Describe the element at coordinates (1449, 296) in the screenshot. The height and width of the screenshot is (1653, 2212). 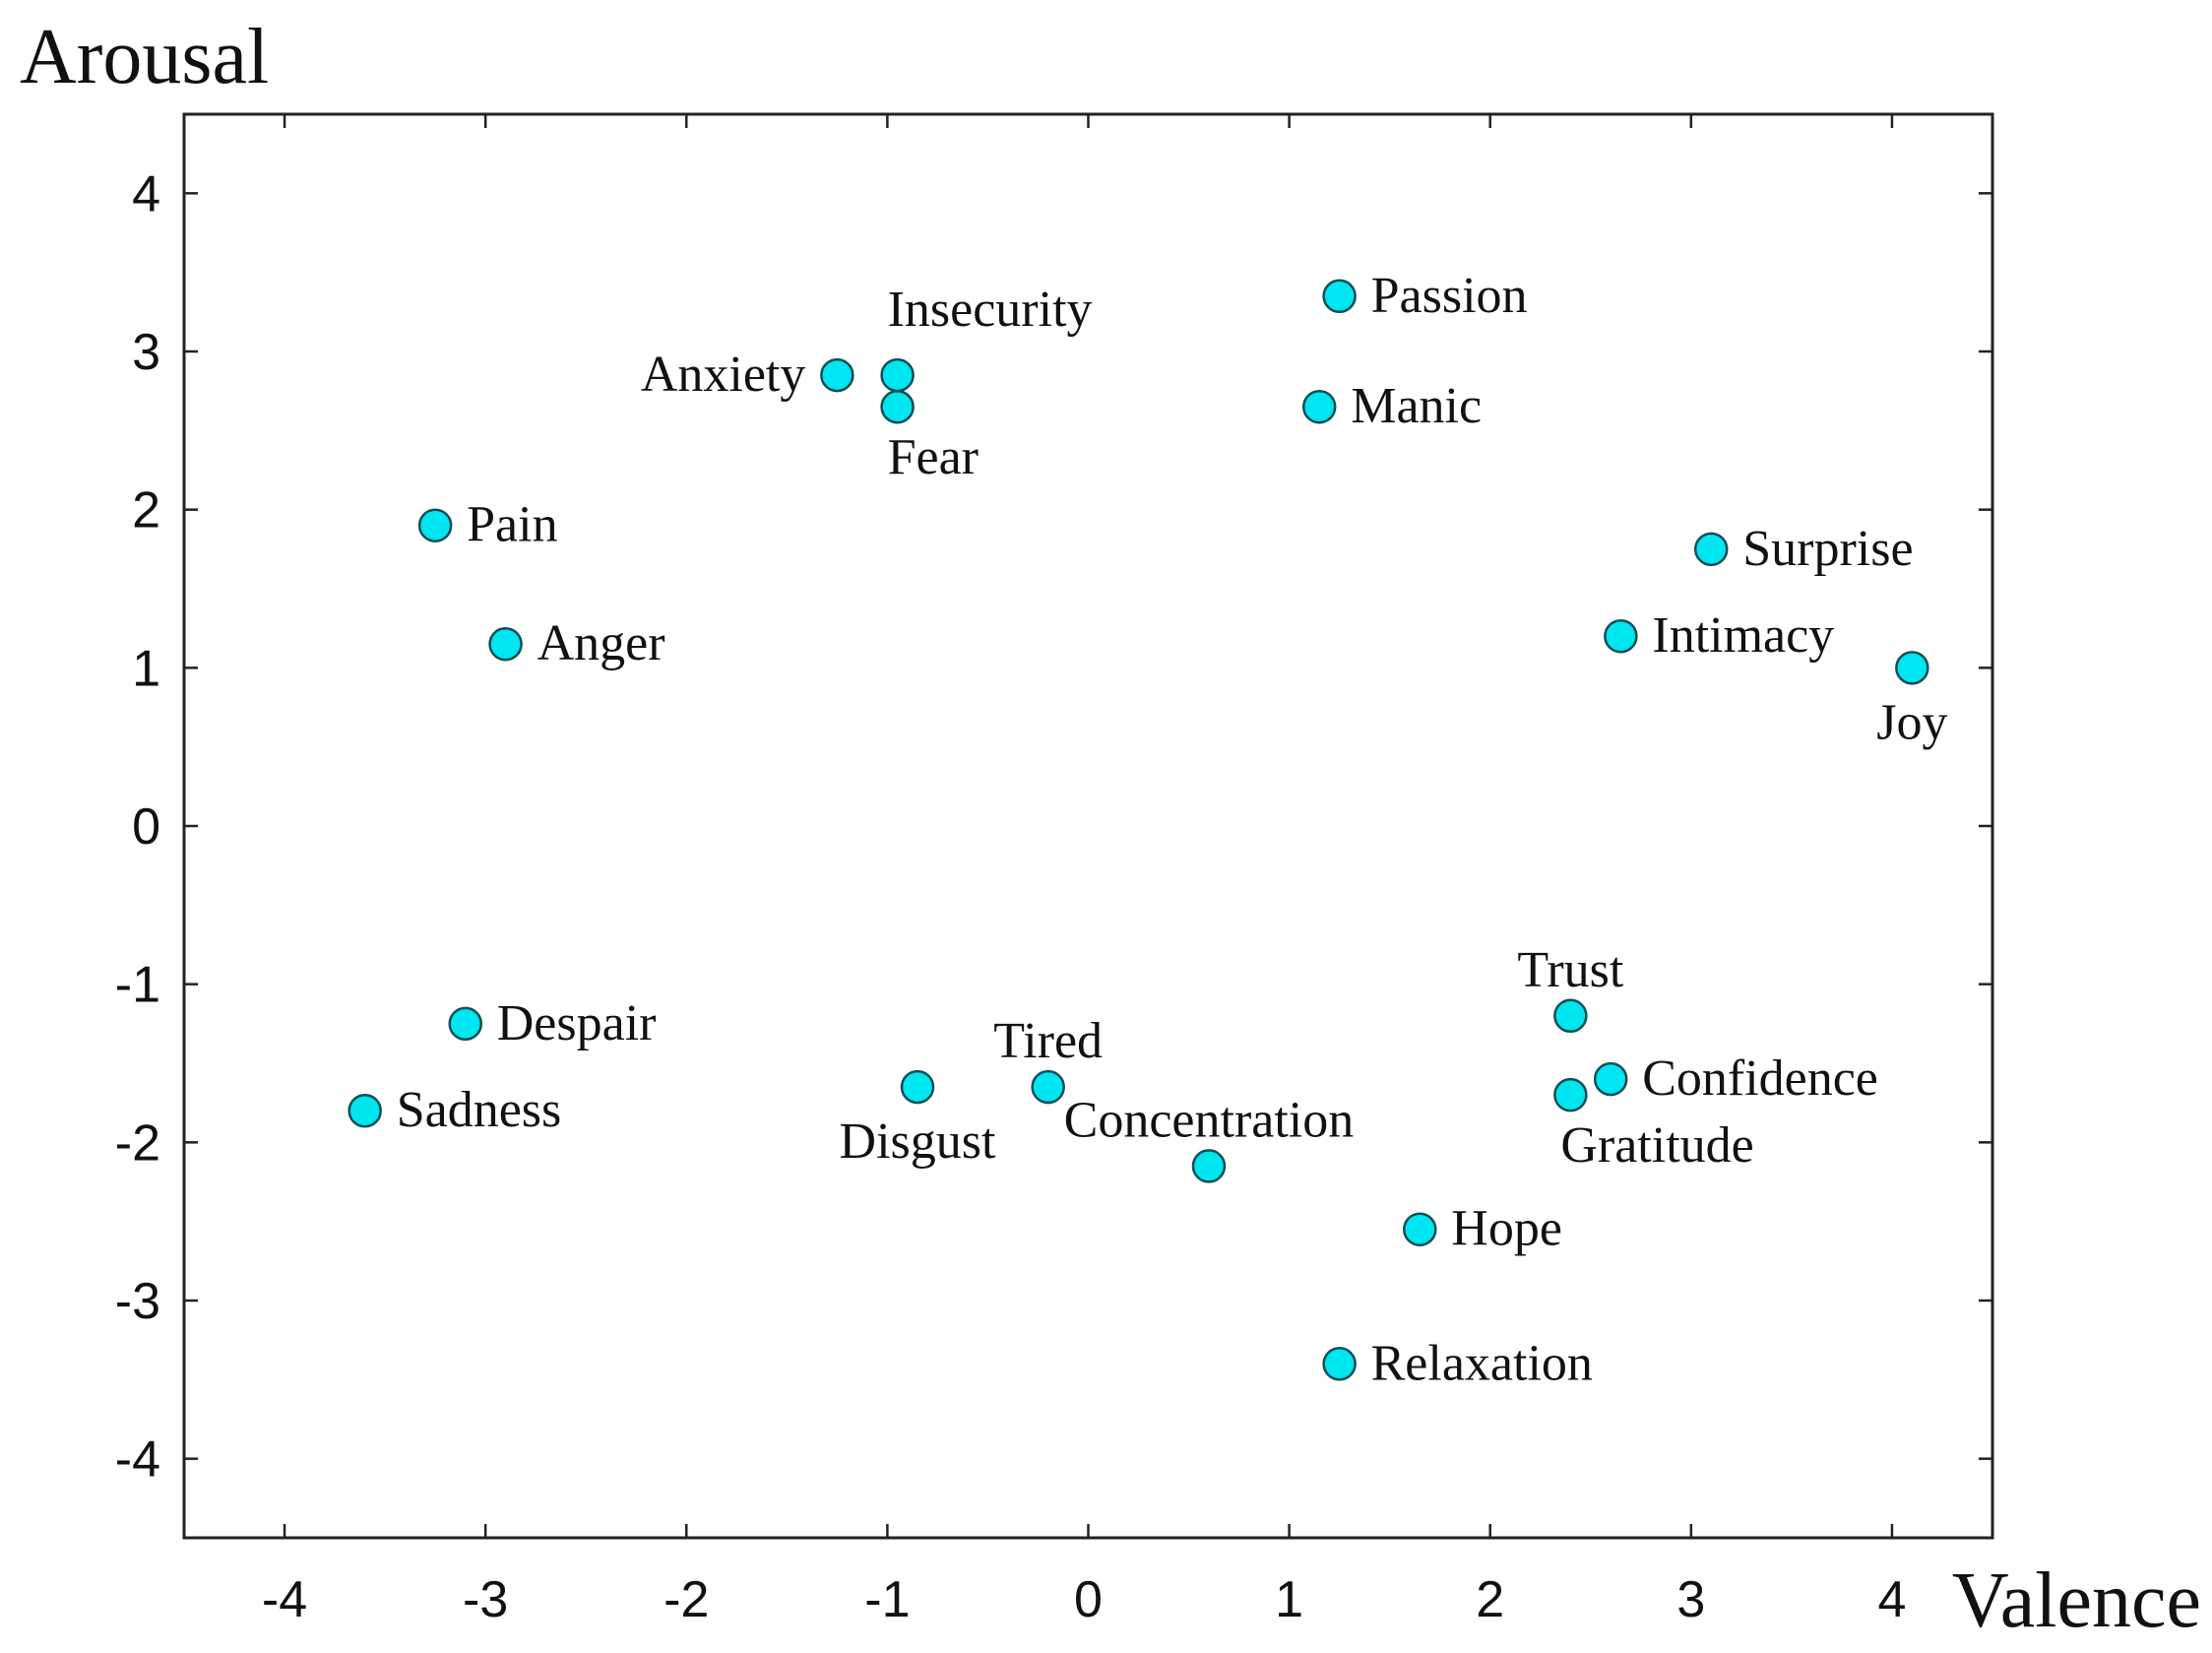
I see `point-label-passion: Passion` at that location.